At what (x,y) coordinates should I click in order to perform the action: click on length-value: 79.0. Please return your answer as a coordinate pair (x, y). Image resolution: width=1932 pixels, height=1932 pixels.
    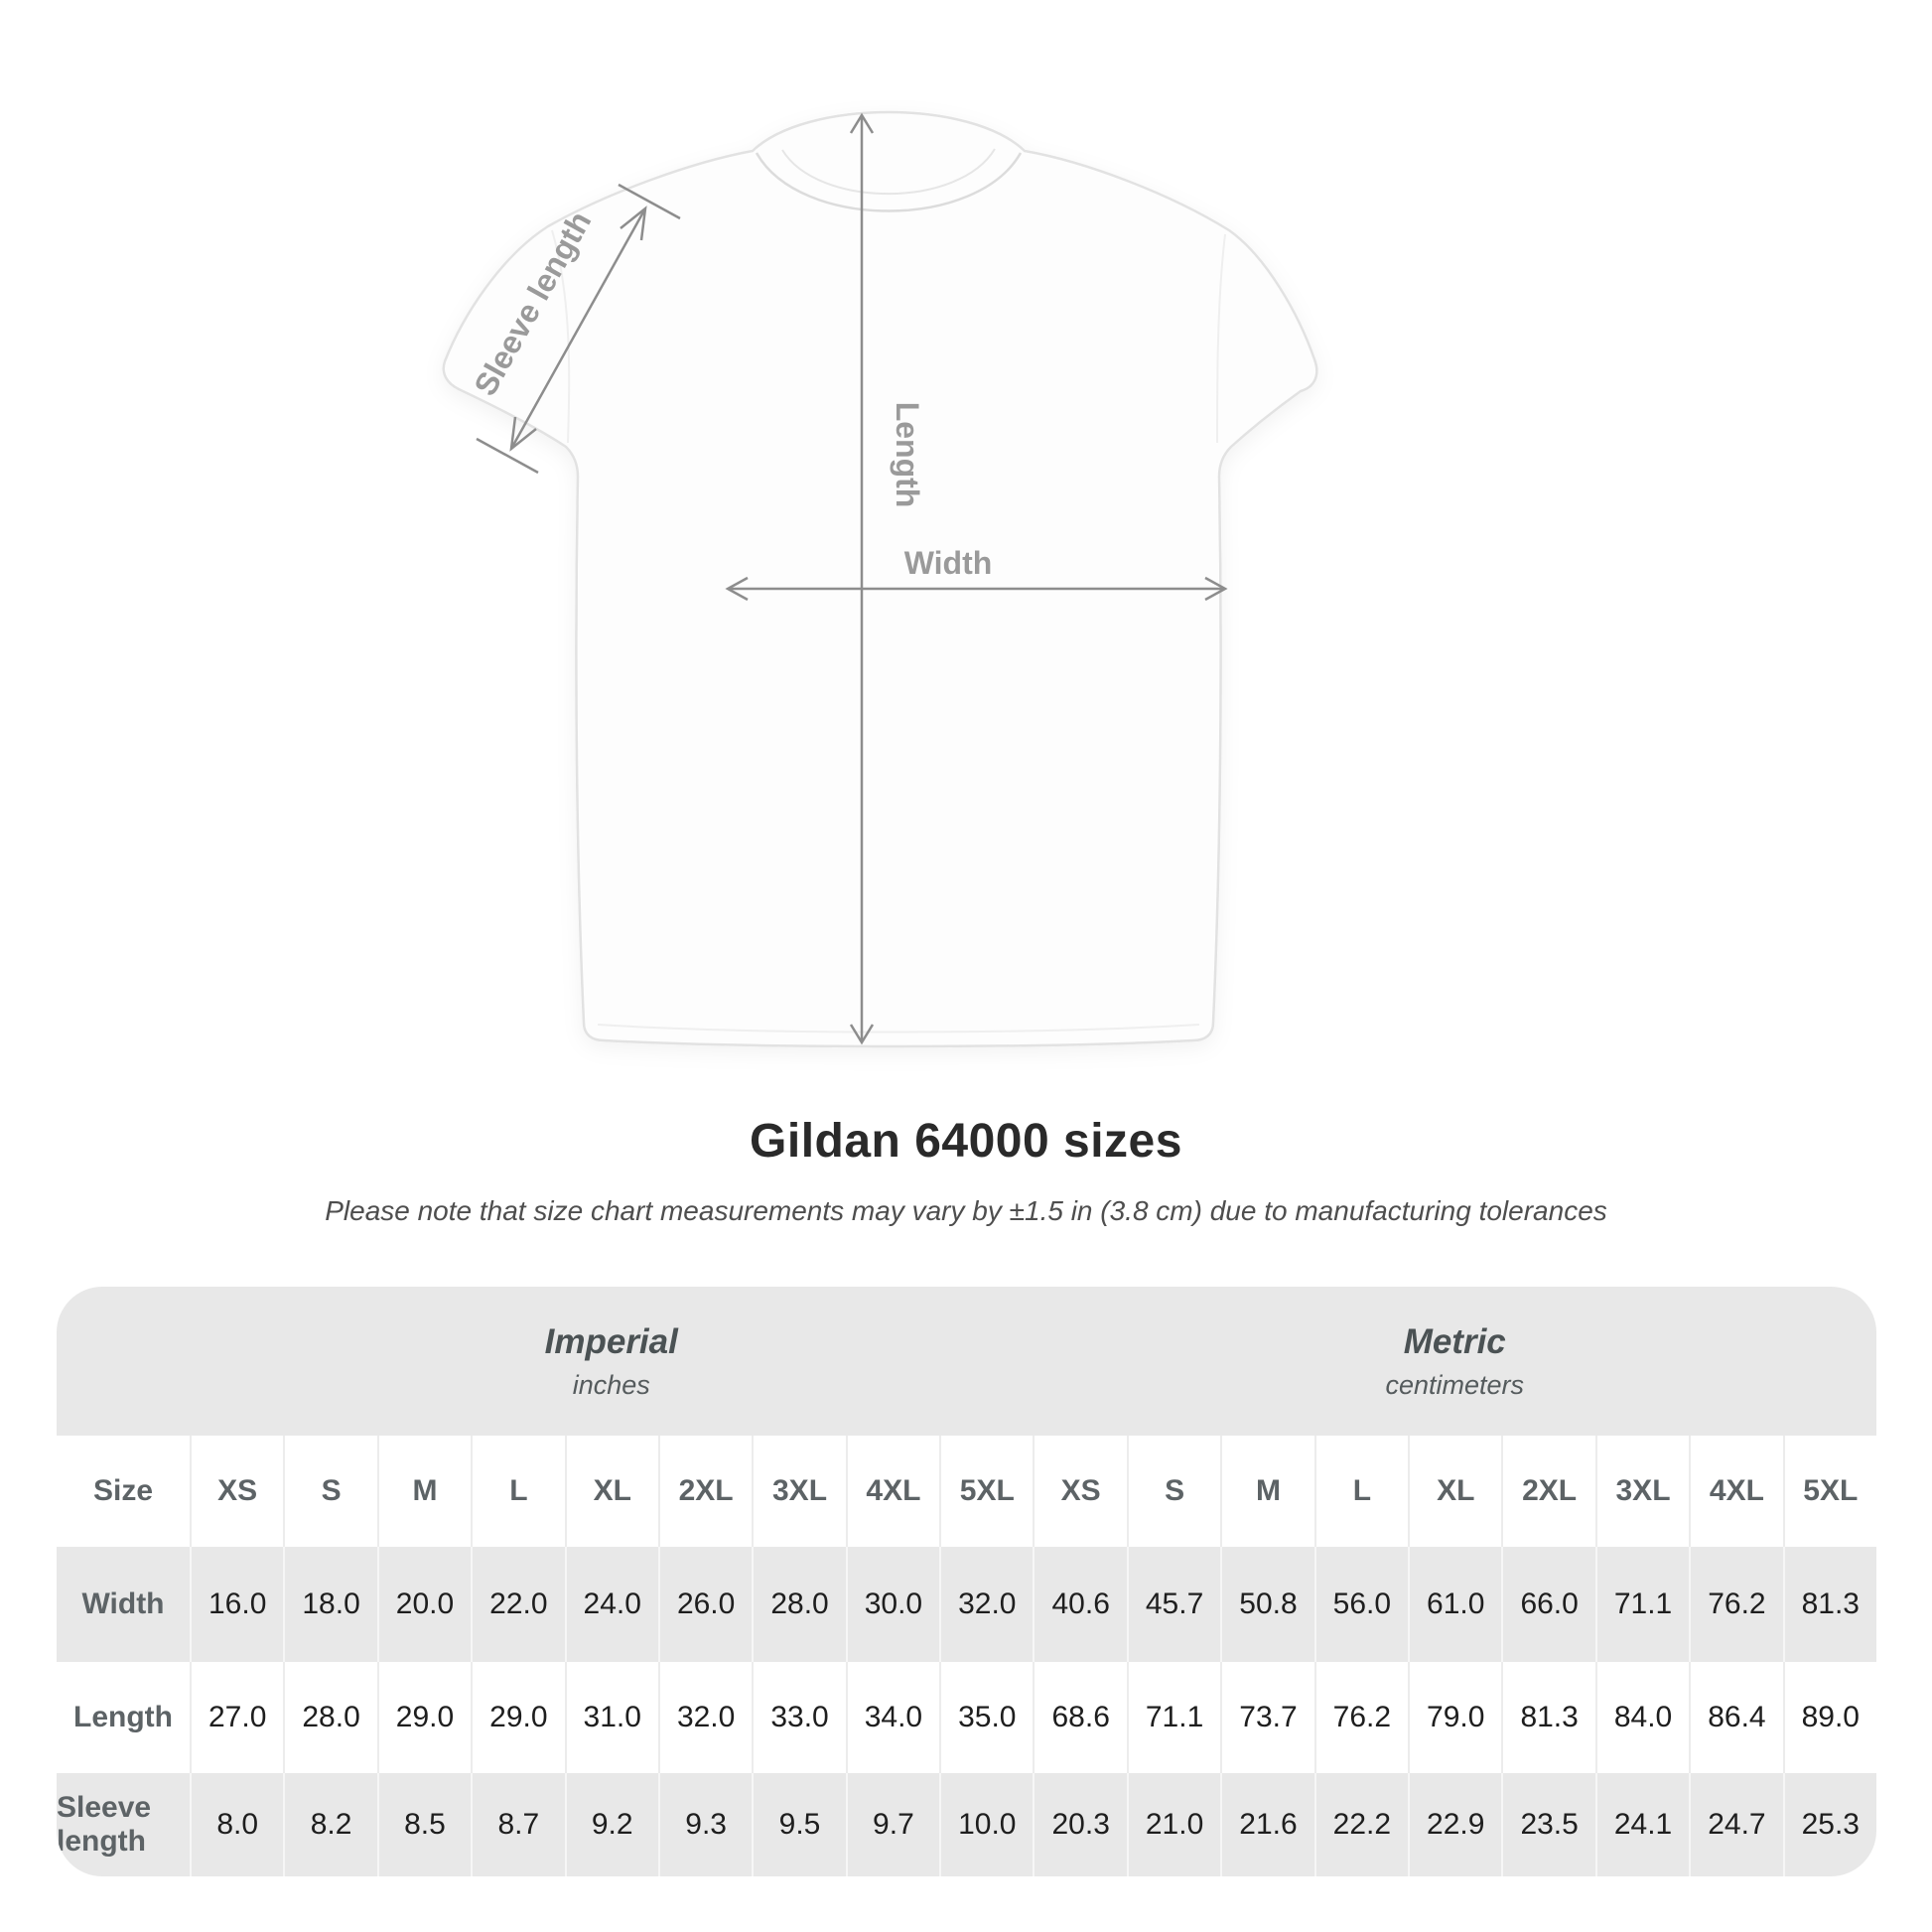
    Looking at the image, I should click on (1455, 1717).